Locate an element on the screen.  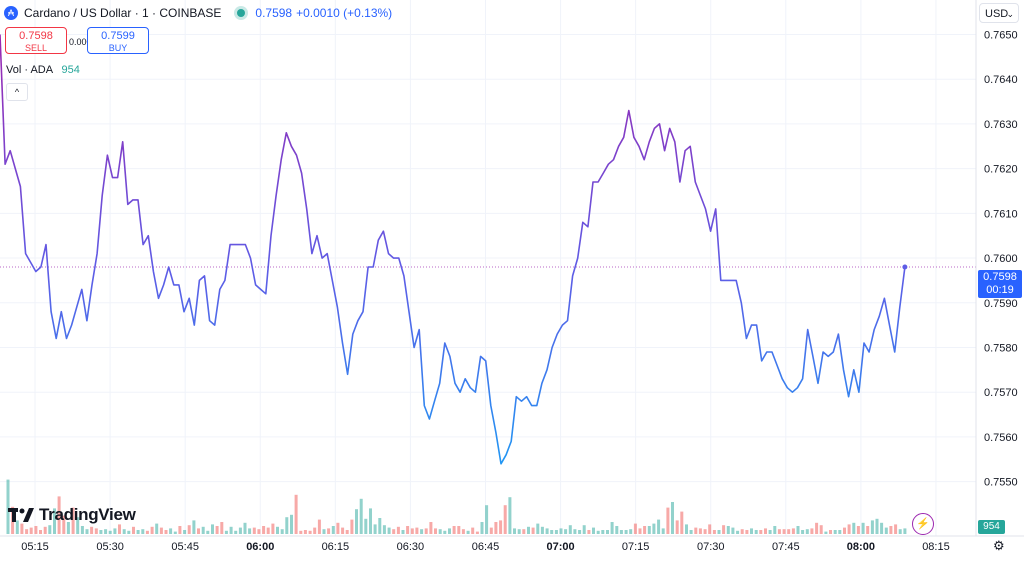
buy-button: 0.7599 BUY is located at coordinates (118, 40).